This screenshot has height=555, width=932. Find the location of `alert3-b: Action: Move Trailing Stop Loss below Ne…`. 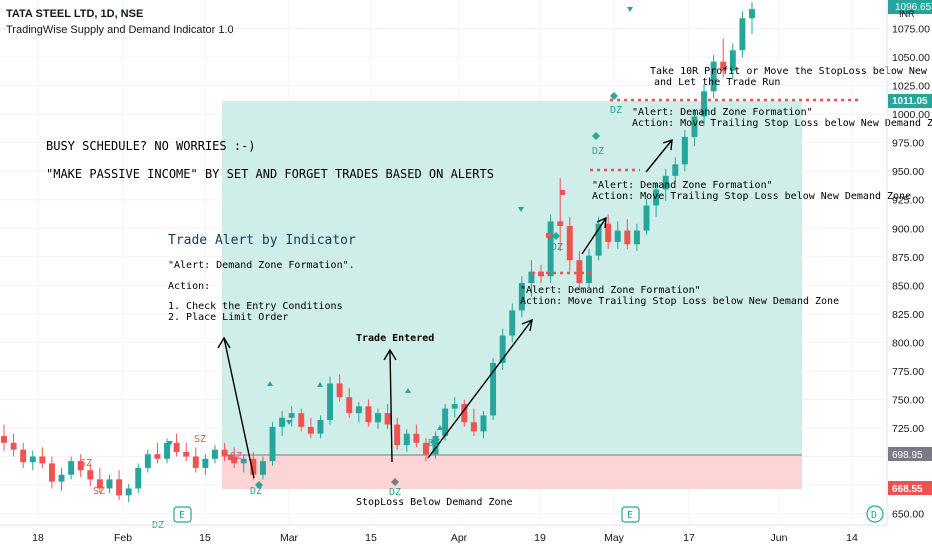

alert3-b: Action: Move Trailing Stop Loss below Ne… is located at coordinates (679, 301).